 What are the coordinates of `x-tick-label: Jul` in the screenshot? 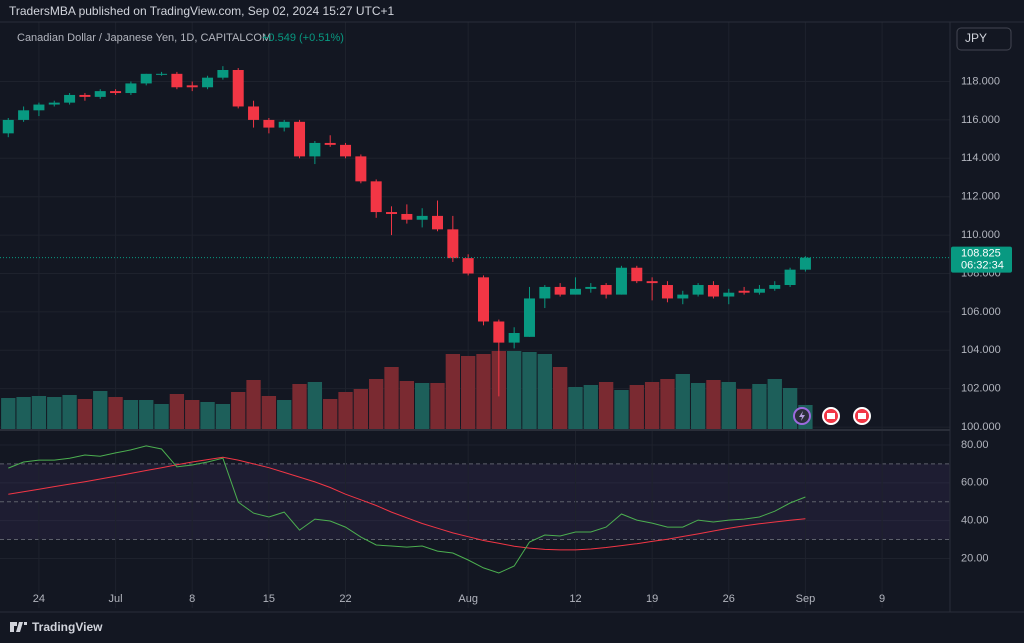 It's located at (116, 599).